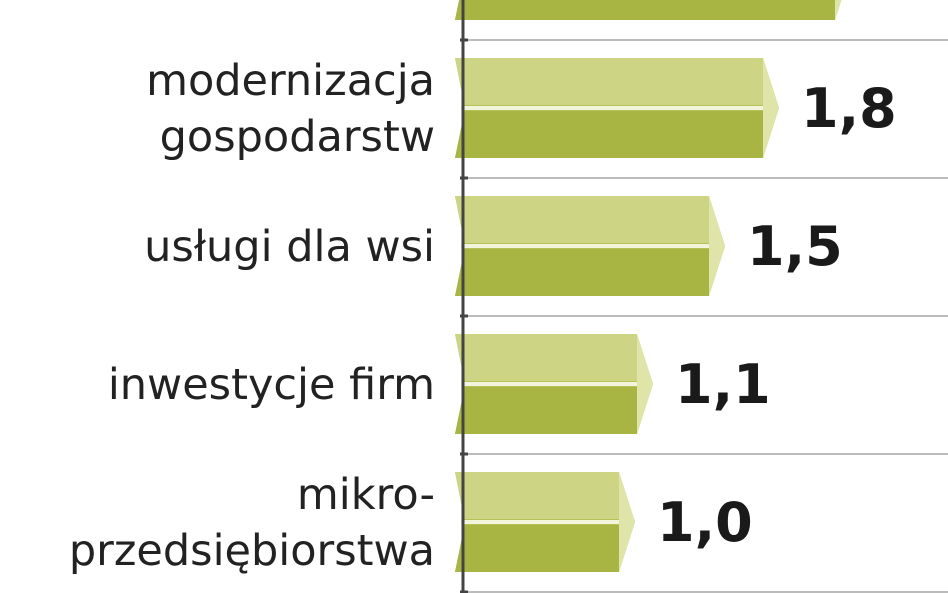 This screenshot has width=948, height=593. I want to click on category-label: modernizacja gospodarstw, so click(290, 109).